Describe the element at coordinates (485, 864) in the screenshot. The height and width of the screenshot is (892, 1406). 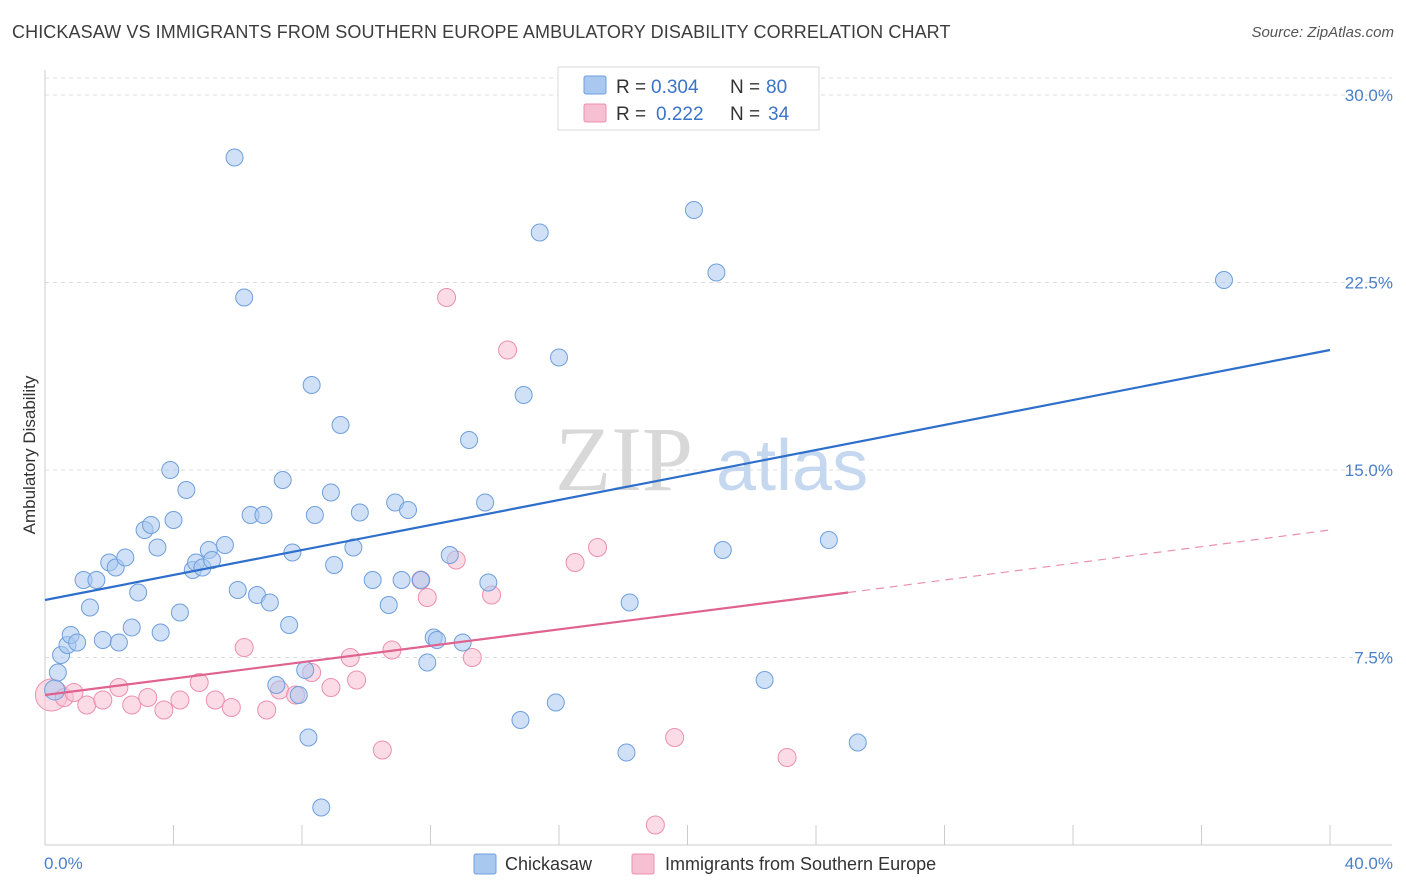
I see `bottom-legend-swatch-chickasaw` at that location.